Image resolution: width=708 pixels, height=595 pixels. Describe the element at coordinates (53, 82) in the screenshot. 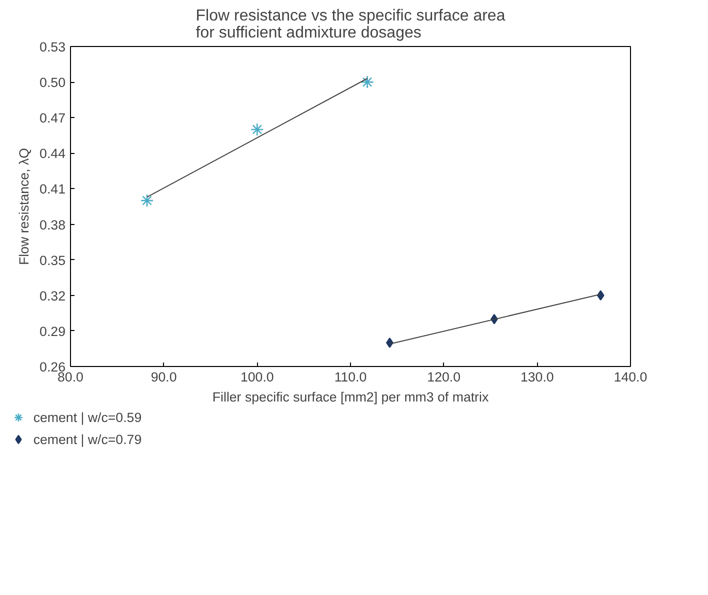

I see `y-tick-label: 0.50` at that location.